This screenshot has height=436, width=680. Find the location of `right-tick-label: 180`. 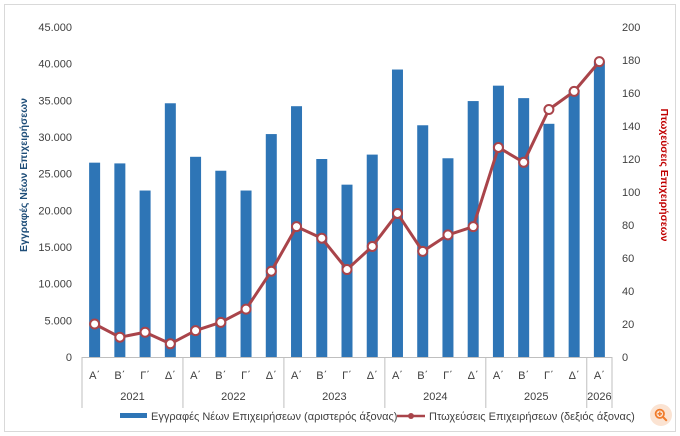

right-tick-label: 180 is located at coordinates (631, 61).